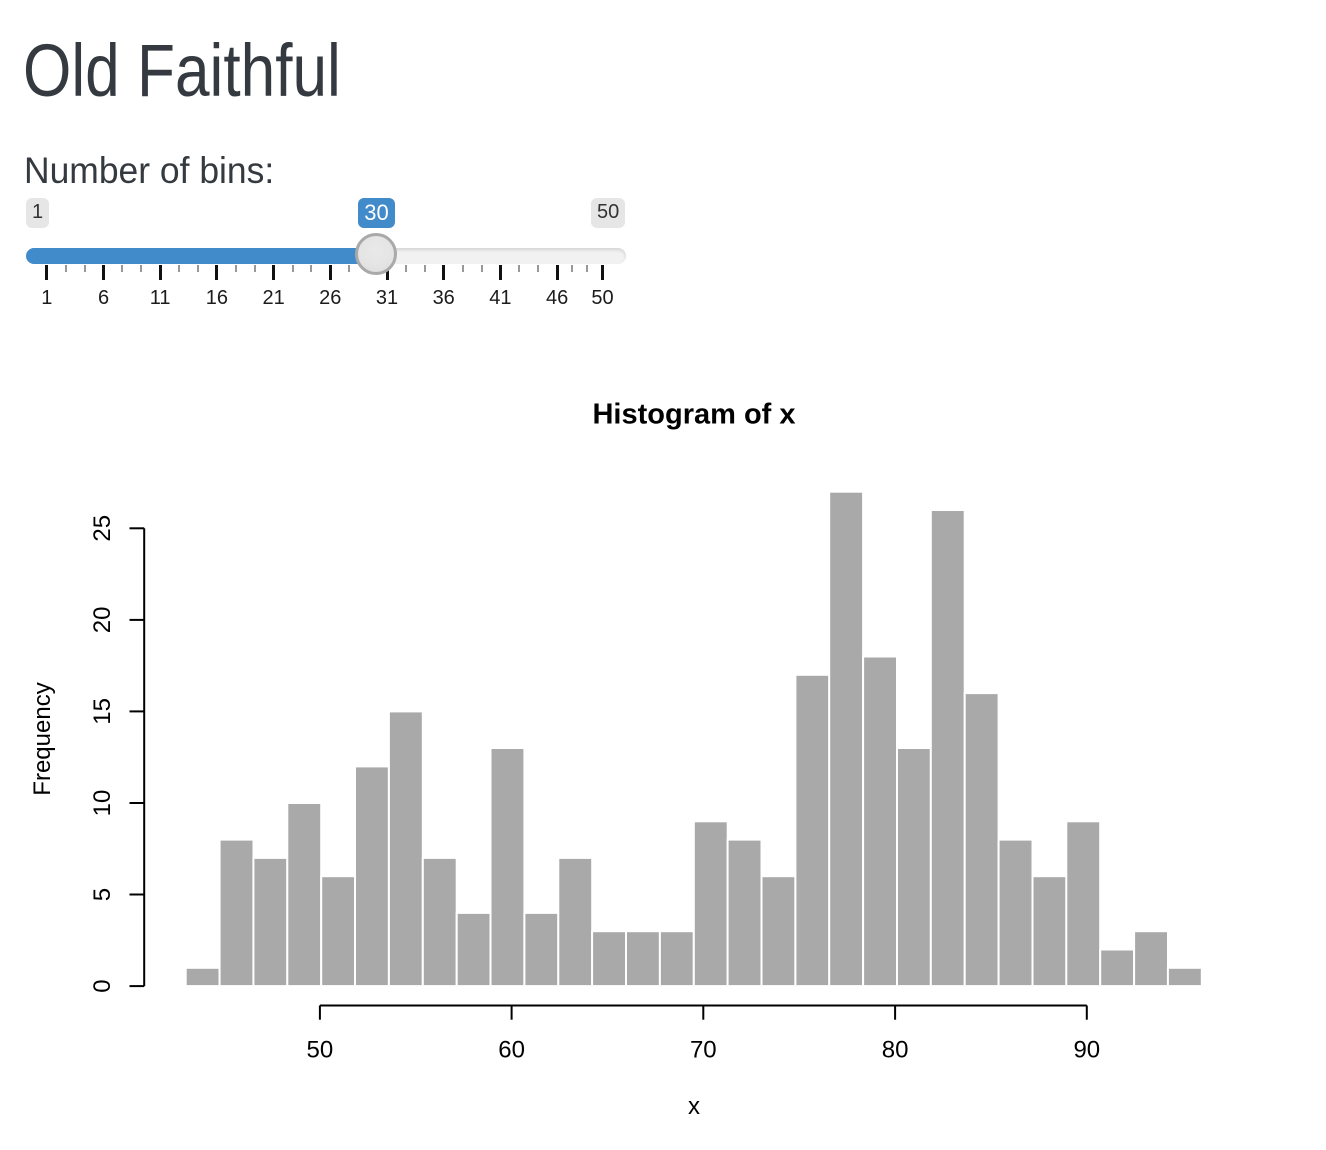 This screenshot has height=1150, width=1326. What do you see at coordinates (42, 738) in the screenshot?
I see `svg-text: Frequency` at bounding box center [42, 738].